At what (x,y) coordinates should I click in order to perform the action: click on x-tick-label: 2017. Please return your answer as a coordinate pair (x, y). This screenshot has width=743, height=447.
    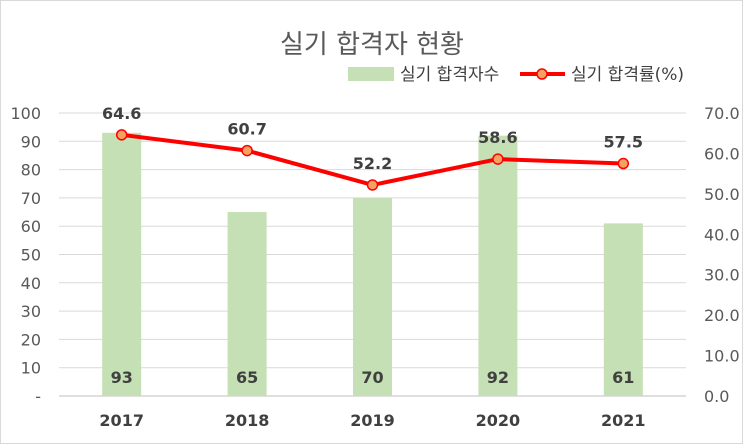
    Looking at the image, I should click on (121, 420).